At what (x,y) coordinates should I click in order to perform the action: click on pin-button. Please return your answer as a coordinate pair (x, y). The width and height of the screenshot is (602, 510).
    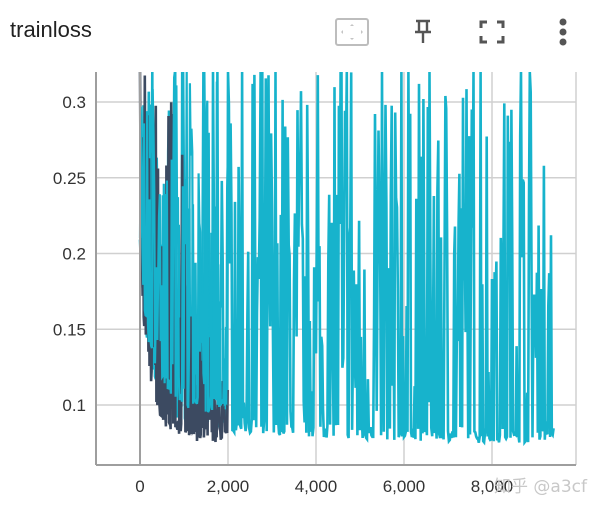
    Looking at the image, I should click on (423, 32).